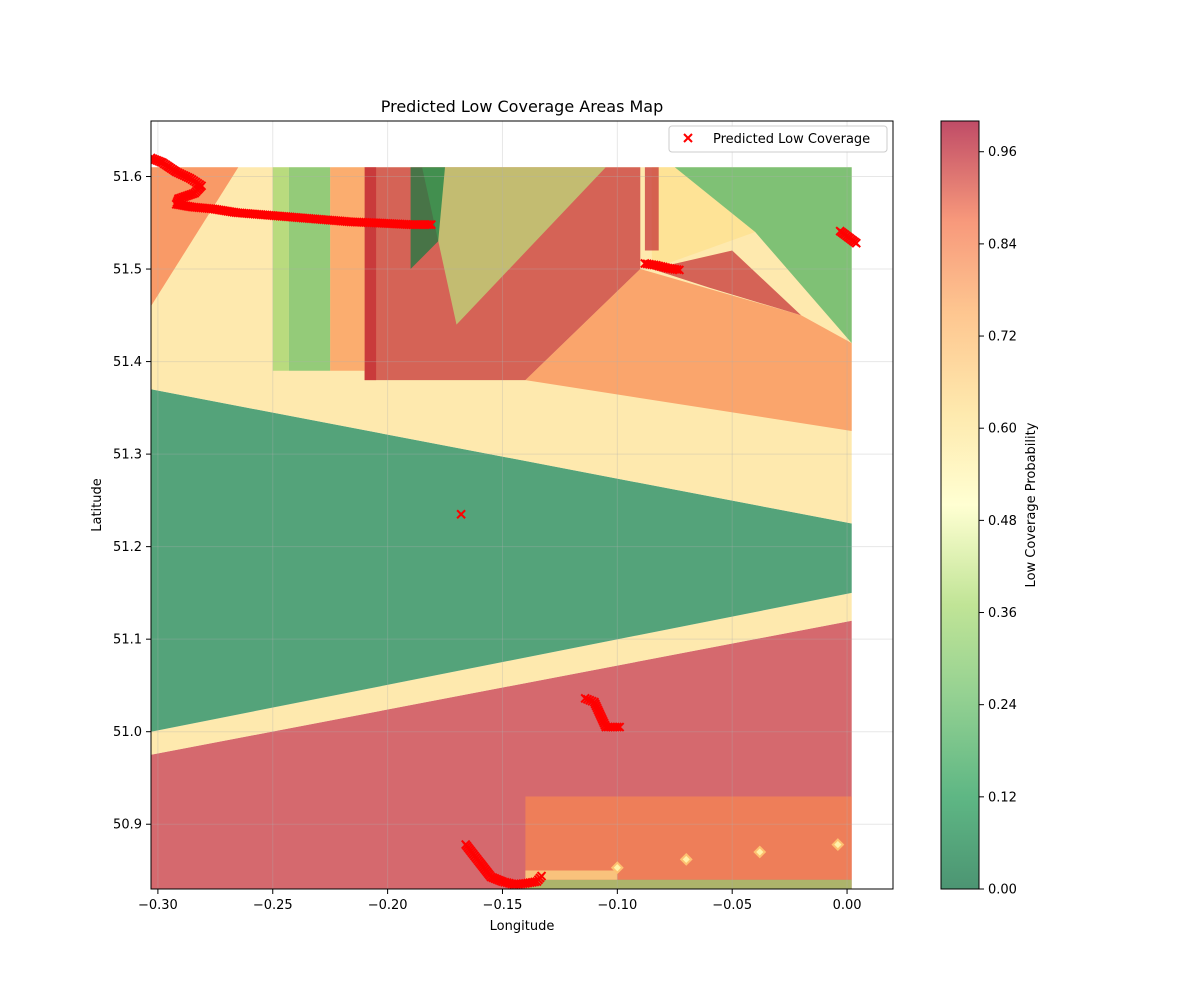 This screenshot has height=1000, width=1200. What do you see at coordinates (1002, 337) in the screenshot?
I see `colorbar-tick-label: 0.72` at bounding box center [1002, 337].